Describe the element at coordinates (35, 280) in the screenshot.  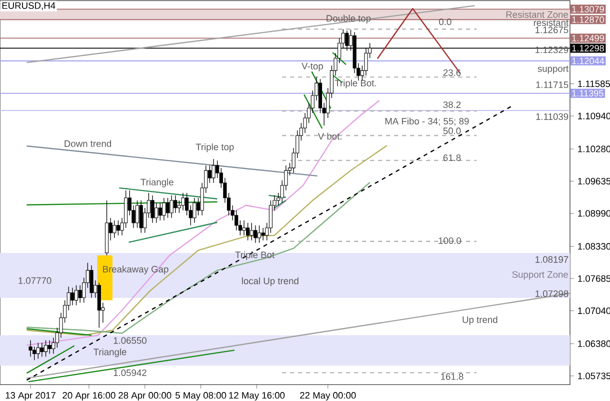
I see `annotation: 1.07770` at that location.